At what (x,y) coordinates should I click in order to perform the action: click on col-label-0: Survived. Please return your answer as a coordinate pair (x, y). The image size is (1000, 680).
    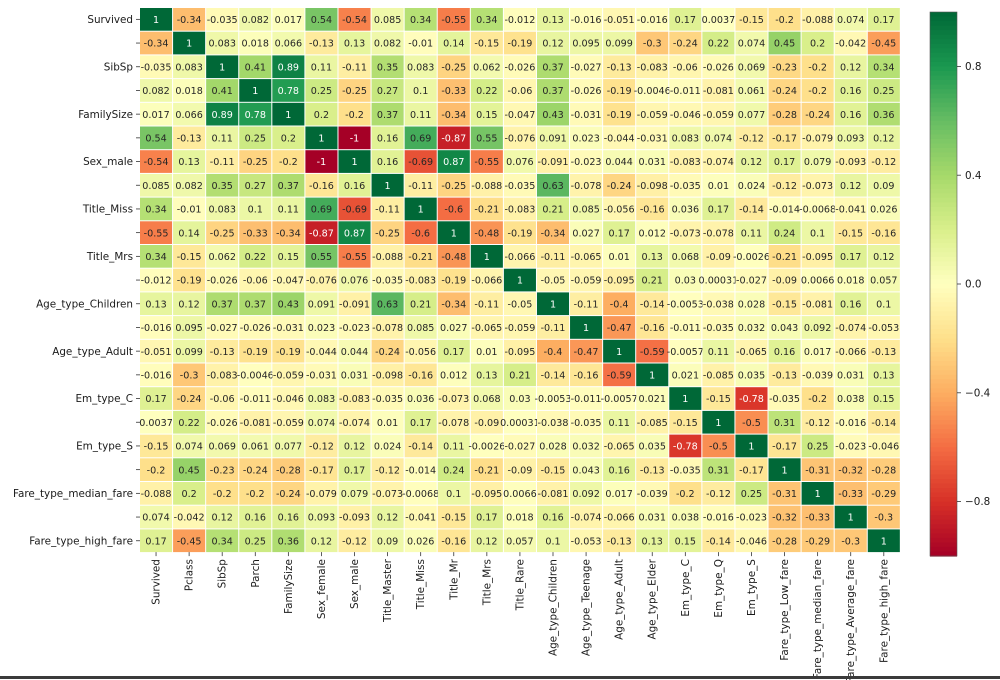
    Looking at the image, I should click on (157, 582).